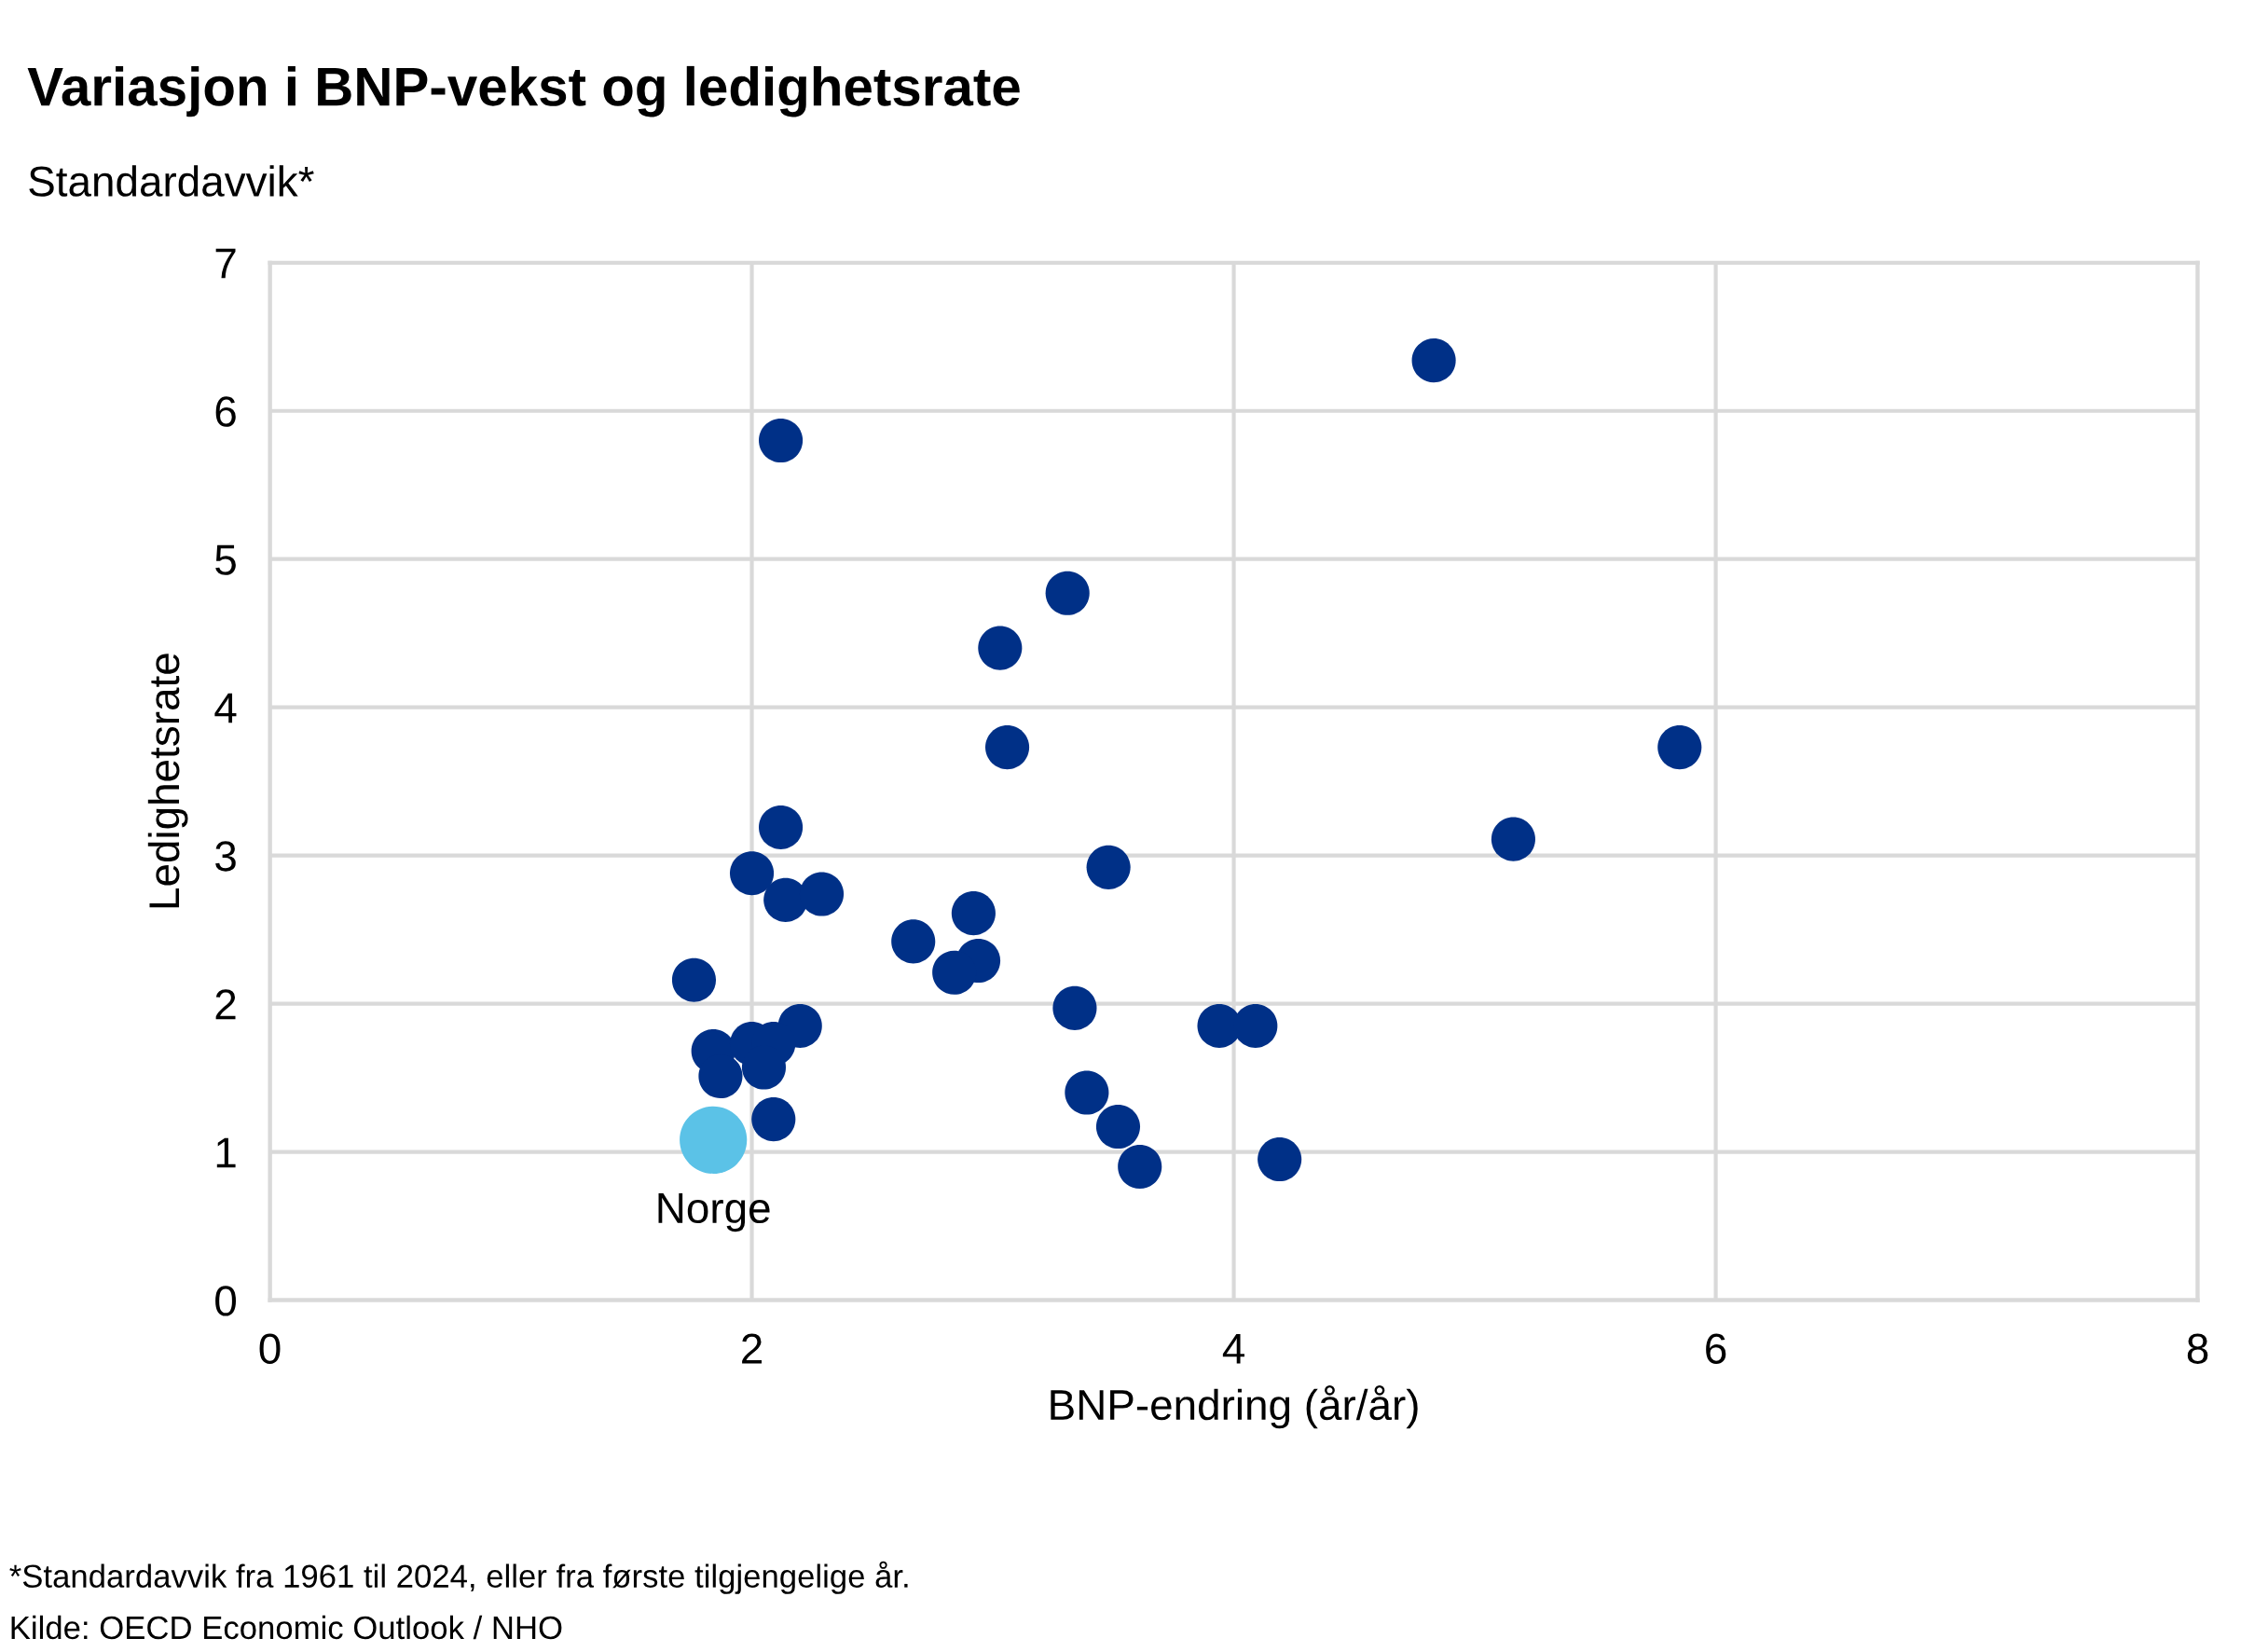 The width and height of the screenshot is (2268, 1652). What do you see at coordinates (226, 1301) in the screenshot?
I see `y-tick-label: 0` at bounding box center [226, 1301].